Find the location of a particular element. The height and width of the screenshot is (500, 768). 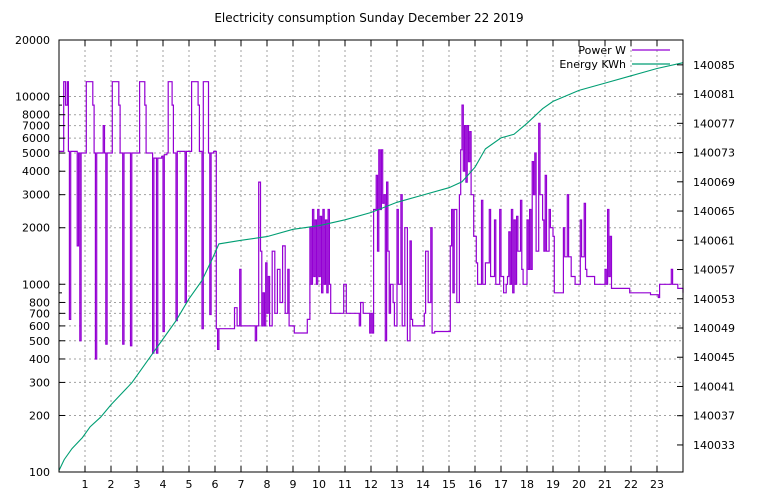

y2-tick-label: 140073 is located at coordinates (714, 153).